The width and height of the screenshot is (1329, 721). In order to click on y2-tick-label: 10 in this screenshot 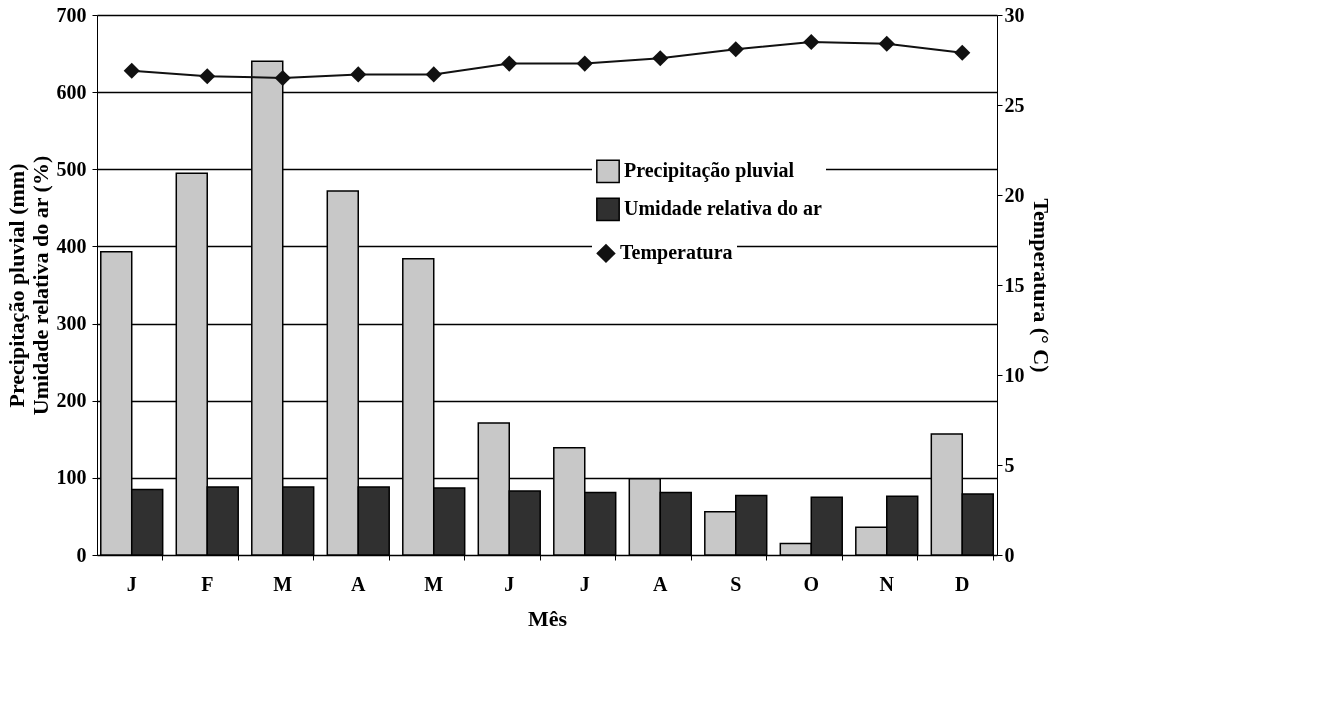, I will do `click(1014, 374)`.